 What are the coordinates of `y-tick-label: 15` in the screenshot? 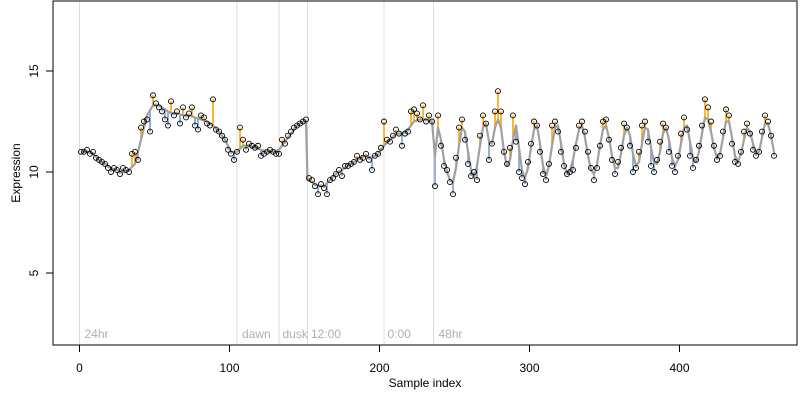 It's located at (34, 71).